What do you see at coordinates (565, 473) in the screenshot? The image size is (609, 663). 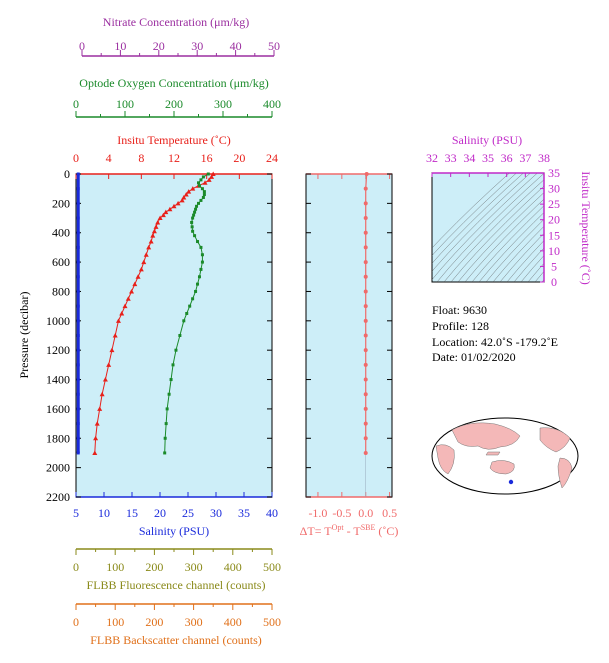 I see `landmass-south-america` at bounding box center [565, 473].